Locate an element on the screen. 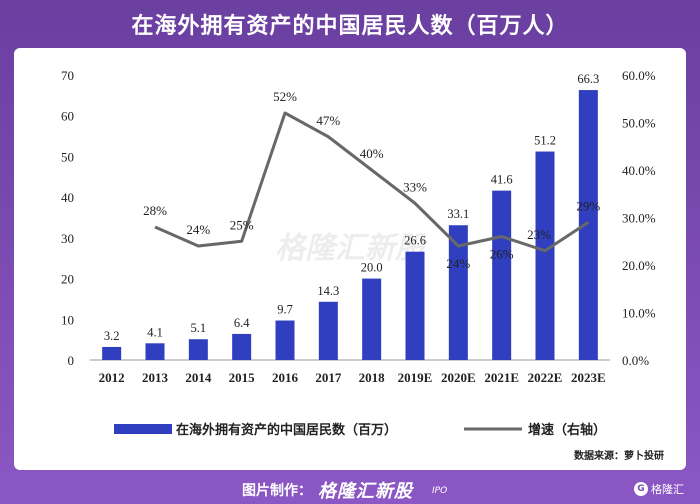  bar-value-label: 3.2 is located at coordinates (112, 336).